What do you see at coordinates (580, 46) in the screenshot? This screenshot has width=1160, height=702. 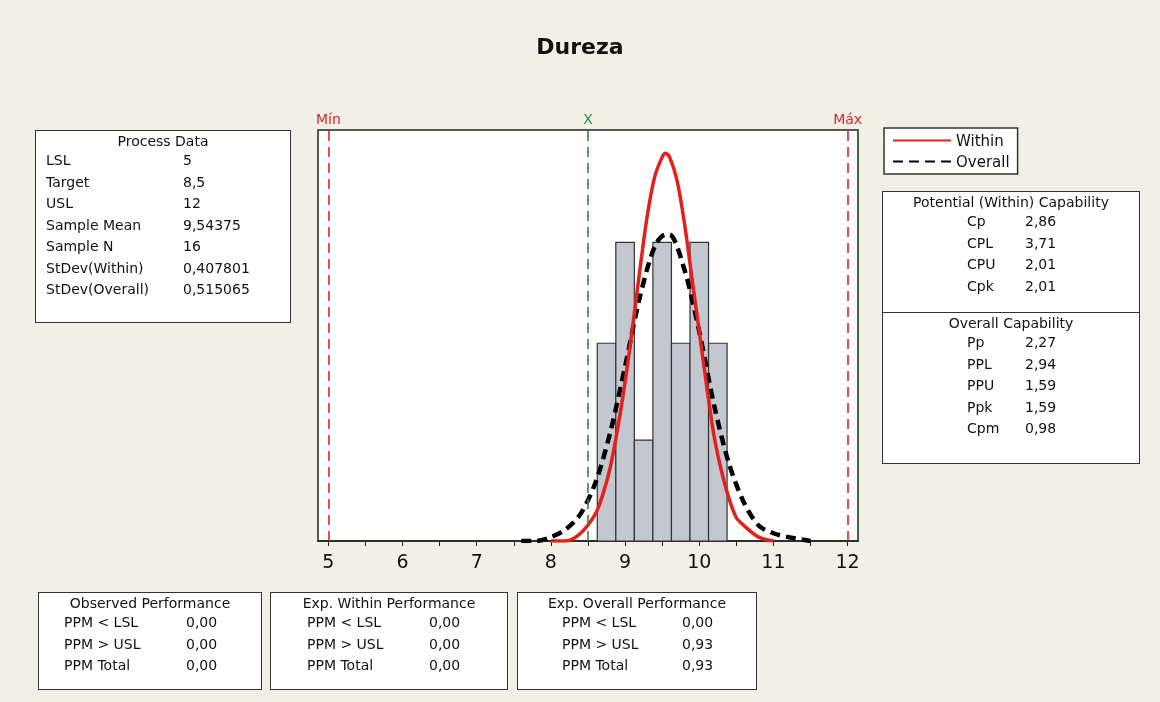 I see `chart-title: Dureza` at bounding box center [580, 46].